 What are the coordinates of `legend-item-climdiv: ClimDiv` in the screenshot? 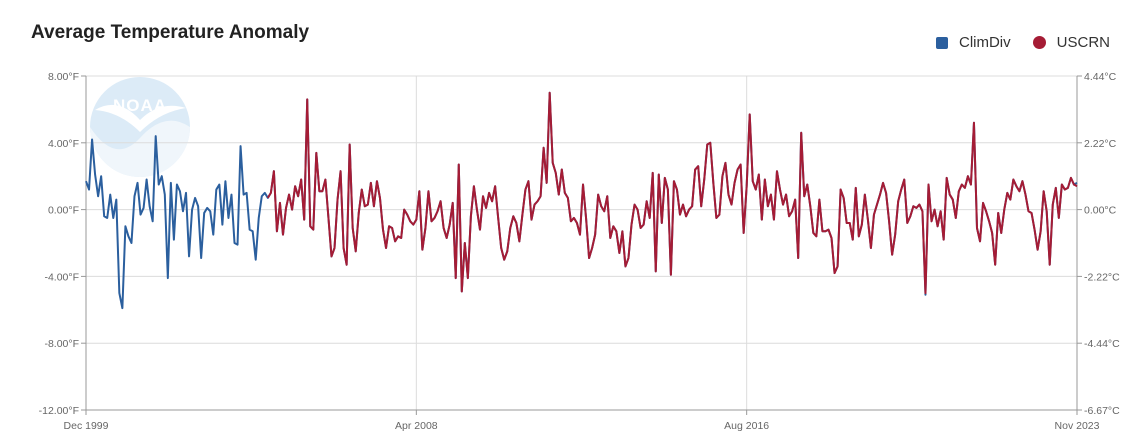 It's located at (973, 42).